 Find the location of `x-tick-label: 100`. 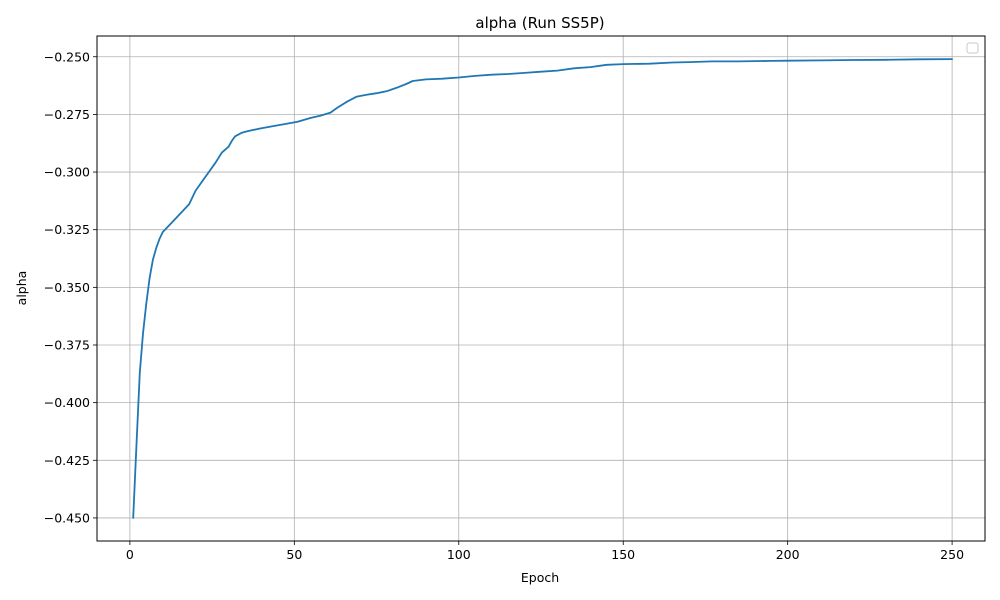

x-tick-label: 100 is located at coordinates (459, 554).